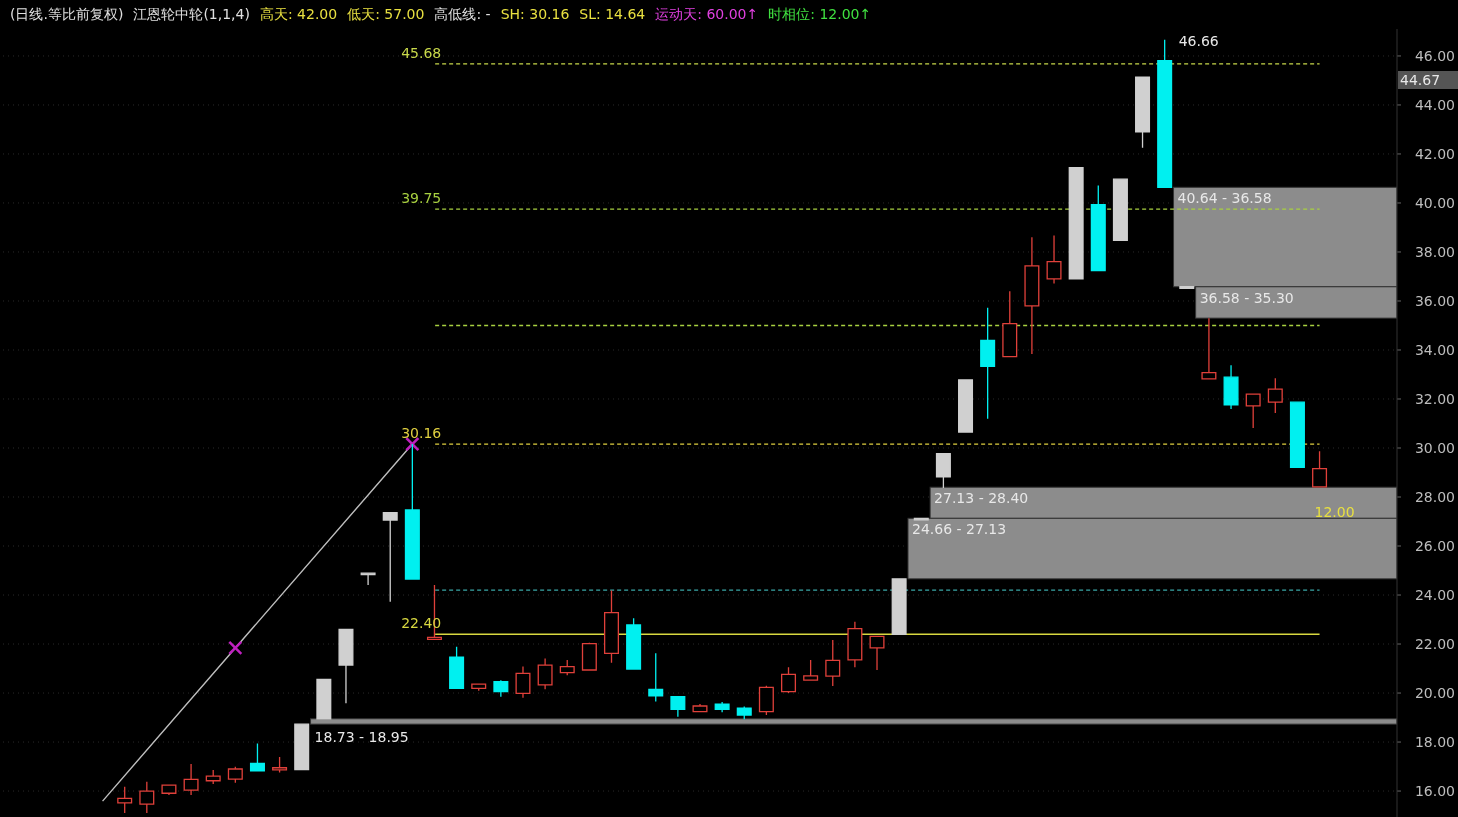  What do you see at coordinates (1334, 511) in the screenshot?
I see `annotation: 12.00` at bounding box center [1334, 511].